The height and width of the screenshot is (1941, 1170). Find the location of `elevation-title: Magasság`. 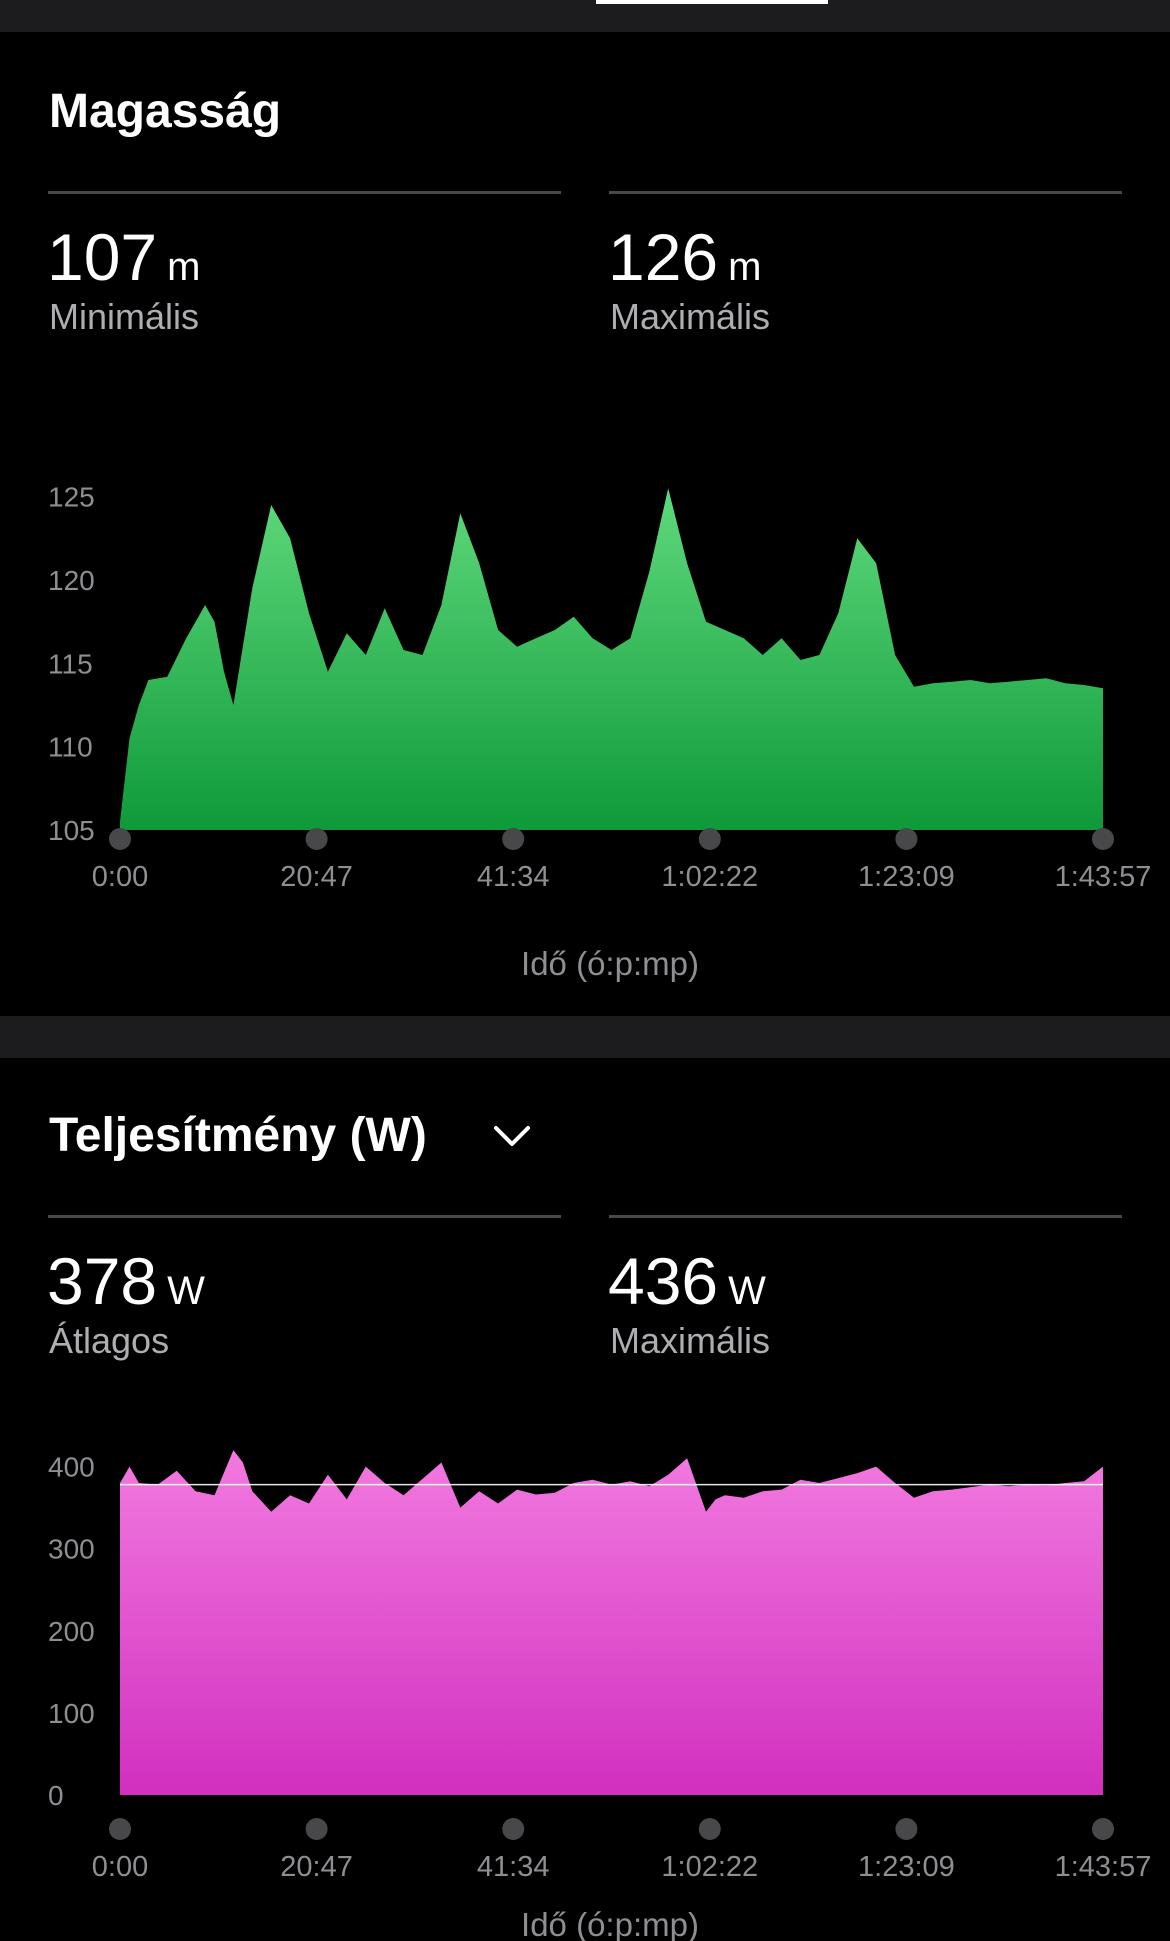

elevation-title: Magasság is located at coordinates (165, 111).